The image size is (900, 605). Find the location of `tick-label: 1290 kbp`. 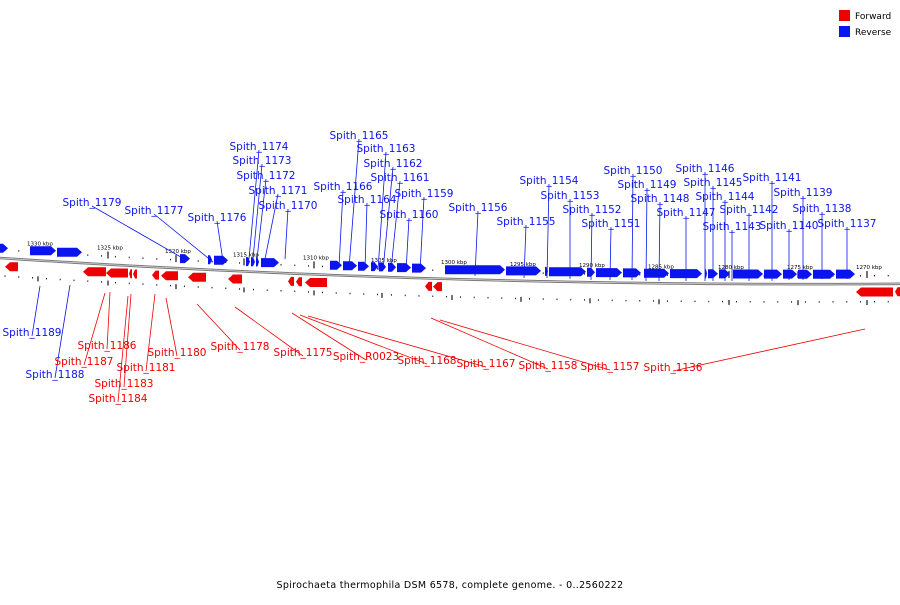

tick-label: 1290 kbp is located at coordinates (592, 266).